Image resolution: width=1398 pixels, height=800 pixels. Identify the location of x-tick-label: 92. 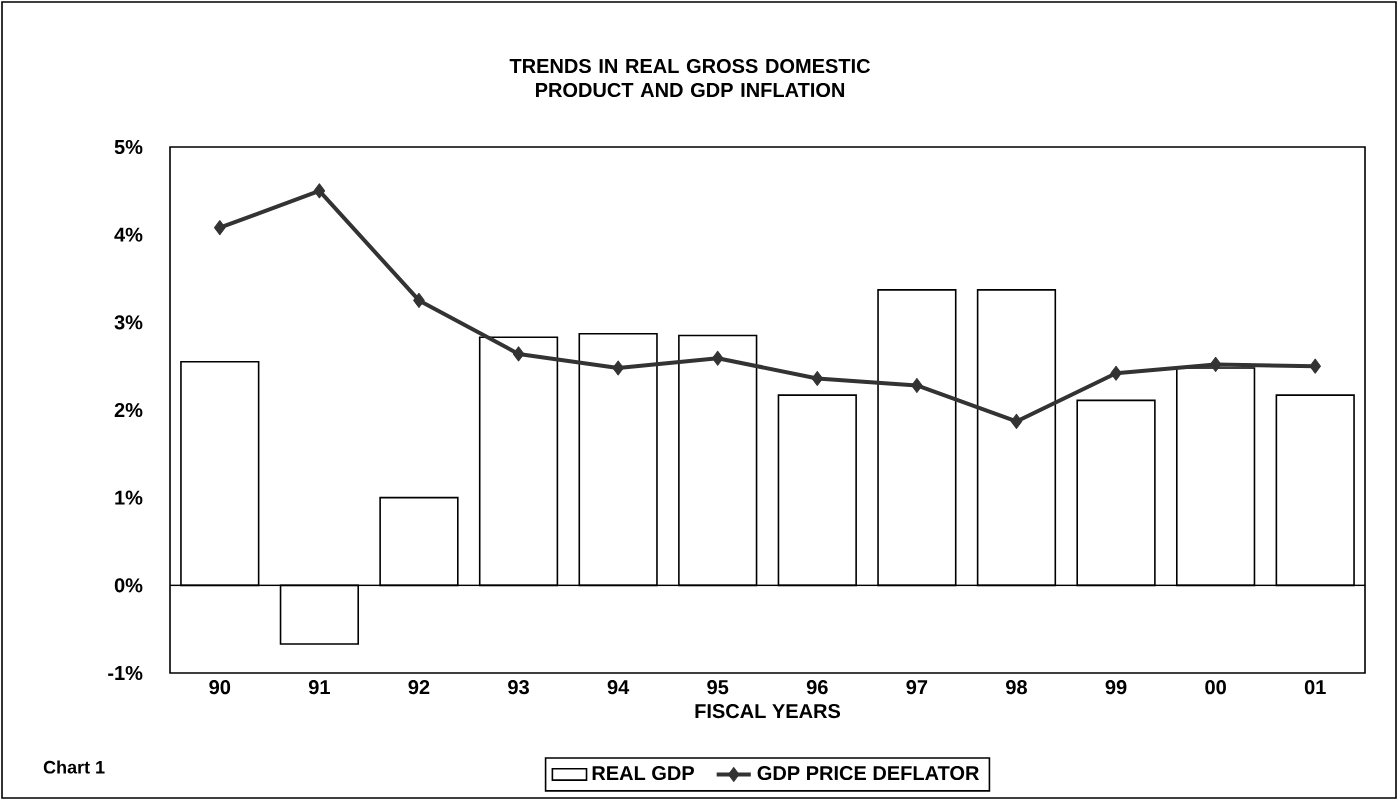
(419, 687).